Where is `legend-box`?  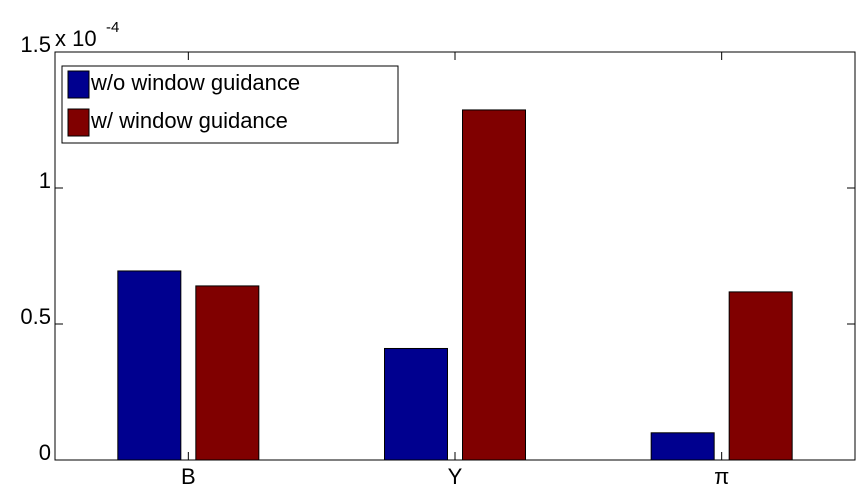 legend-box is located at coordinates (230, 104).